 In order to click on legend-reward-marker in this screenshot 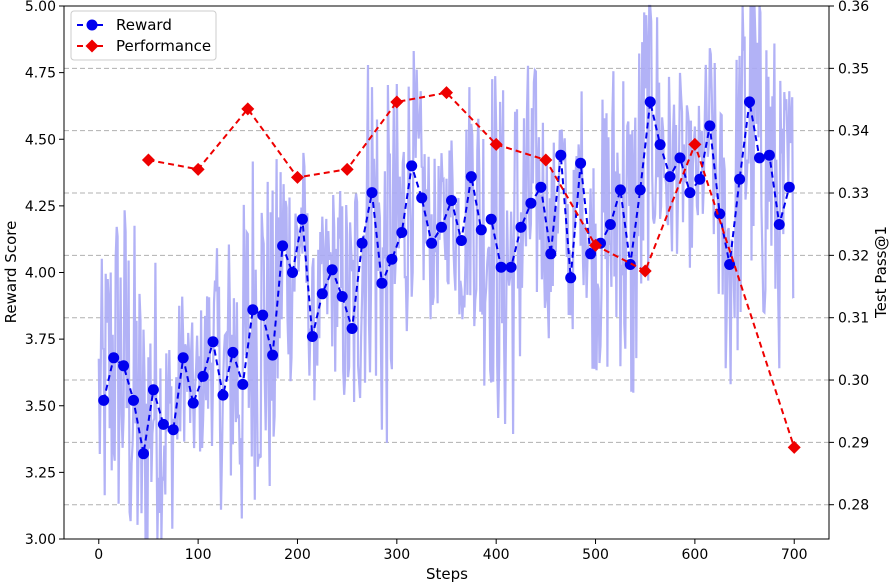, I will do `click(92, 25)`.